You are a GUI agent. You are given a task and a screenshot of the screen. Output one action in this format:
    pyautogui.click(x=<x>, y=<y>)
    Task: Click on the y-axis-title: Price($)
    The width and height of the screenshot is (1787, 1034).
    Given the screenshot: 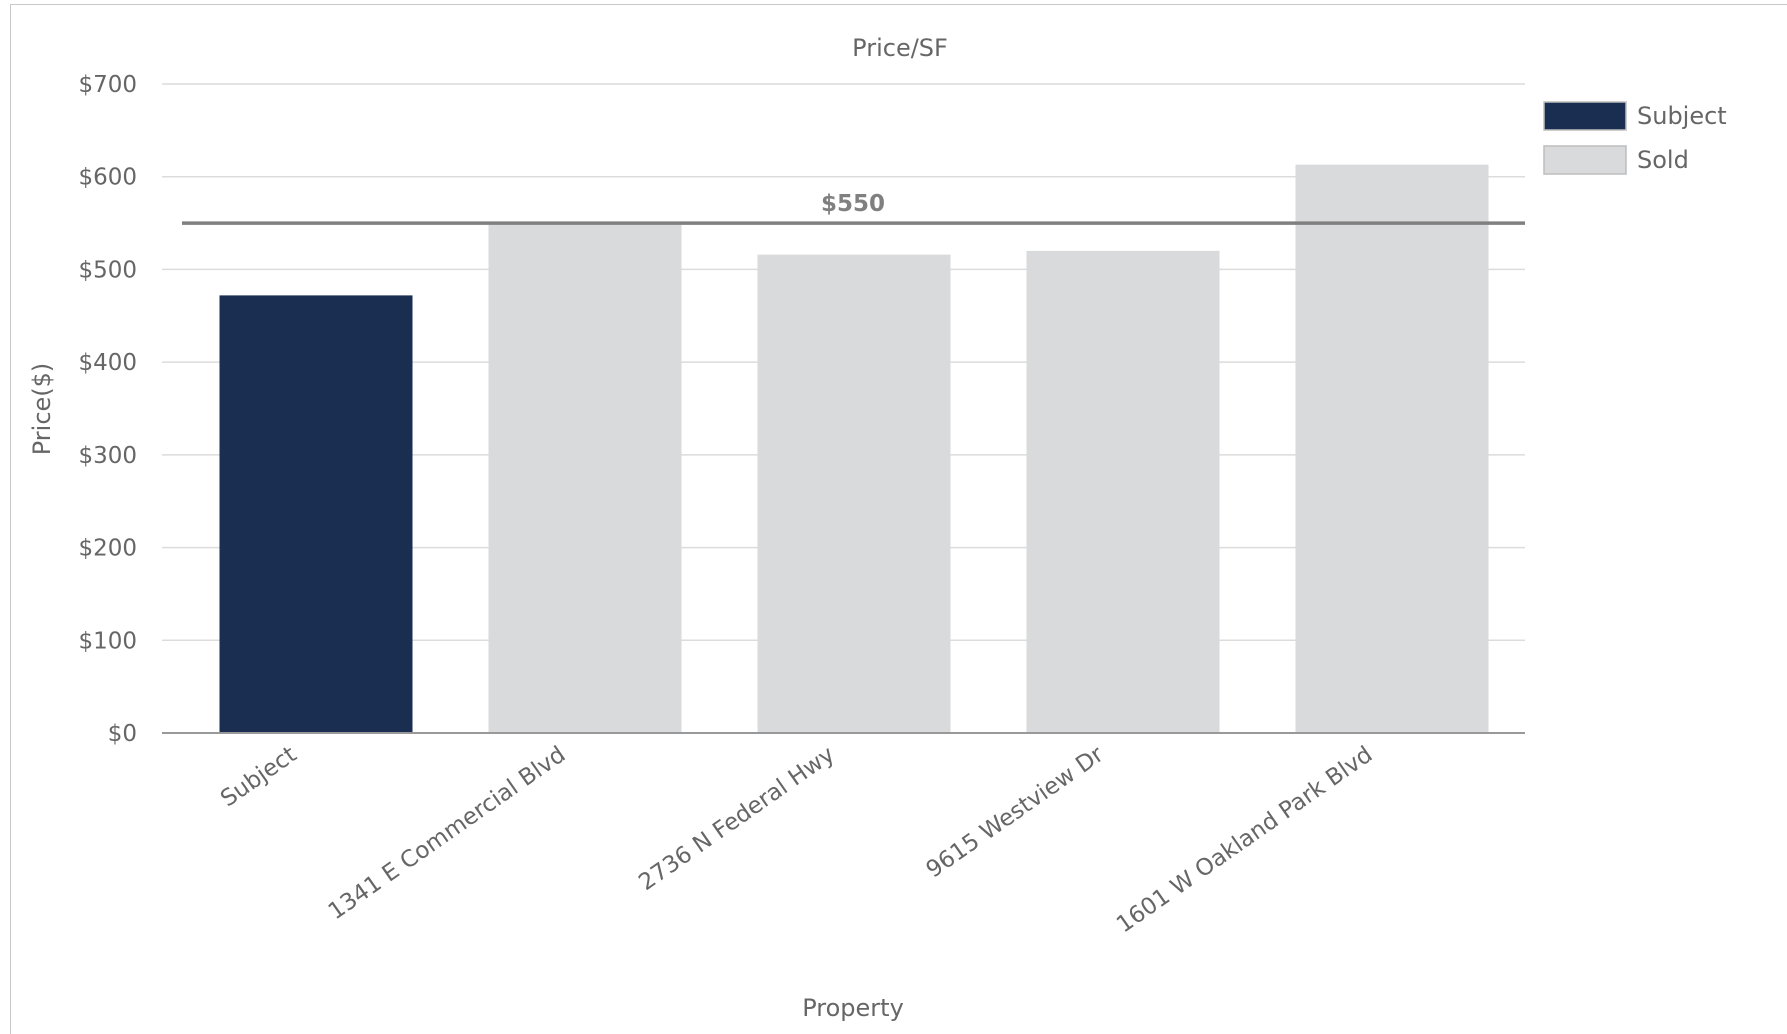 What is the action you would take?
    pyautogui.click(x=42, y=409)
    